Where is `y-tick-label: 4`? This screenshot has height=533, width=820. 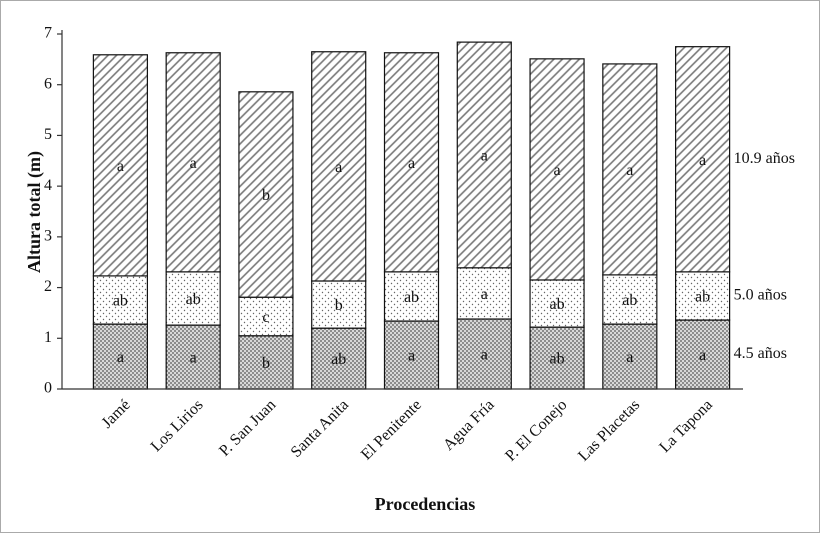 y-tick-label: 4 is located at coordinates (48, 185).